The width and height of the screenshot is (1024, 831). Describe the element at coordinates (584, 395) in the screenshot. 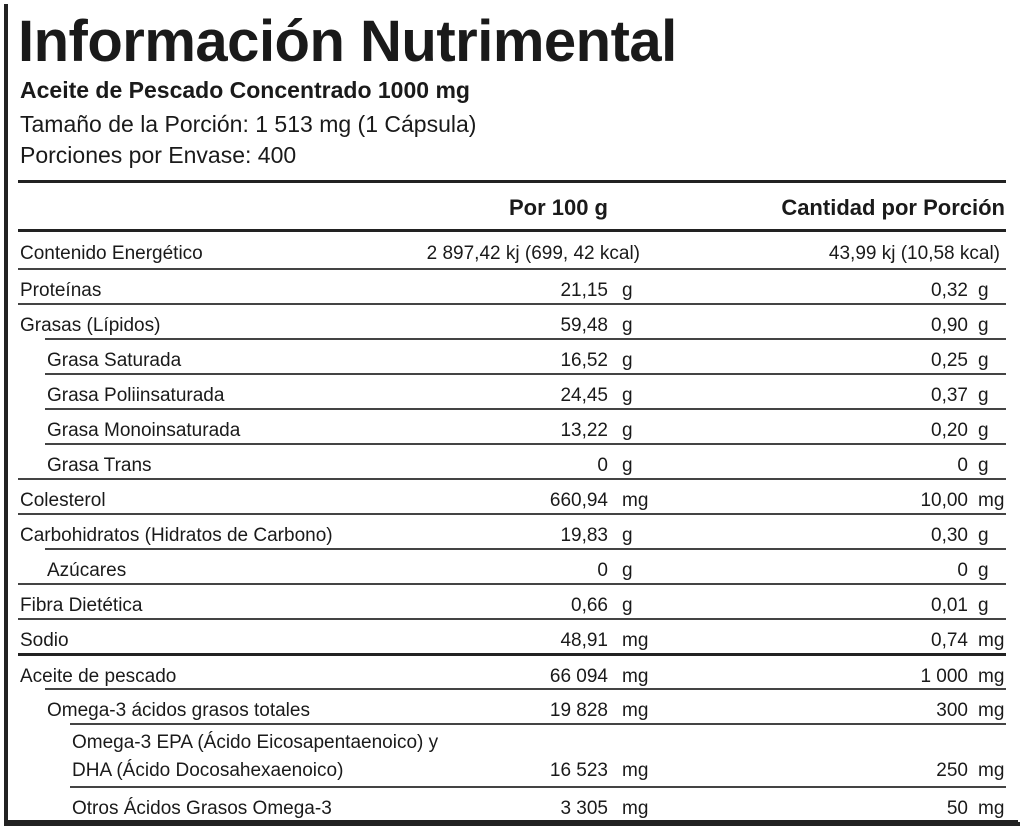

I see `value-per-100g: 24,45` at that location.